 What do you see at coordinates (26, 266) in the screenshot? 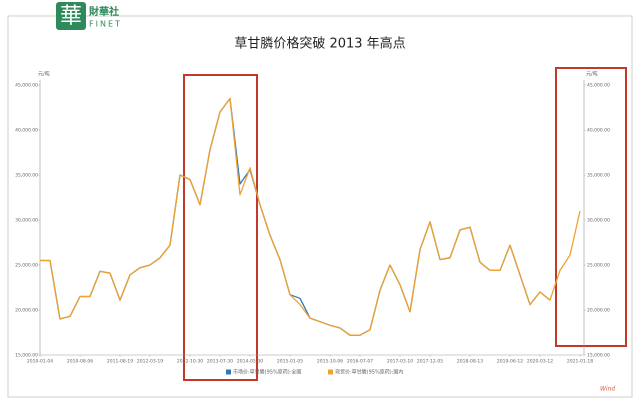
I see `y-tick-label: 25,000.00` at bounding box center [26, 266].